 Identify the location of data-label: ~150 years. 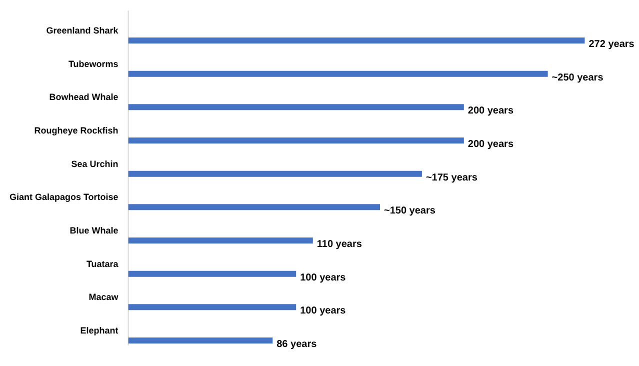
(410, 211).